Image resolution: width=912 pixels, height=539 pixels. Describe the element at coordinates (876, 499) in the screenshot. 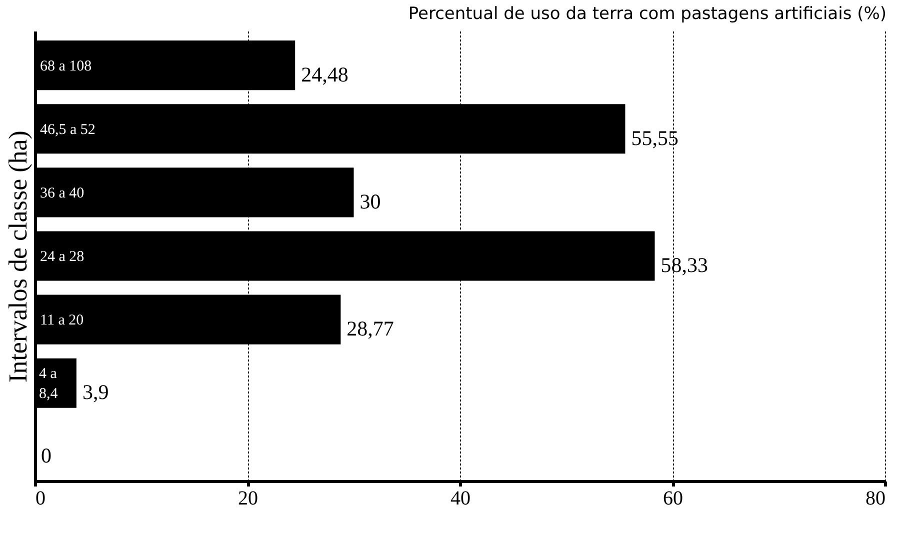

I see `x-tick-label: 80` at that location.